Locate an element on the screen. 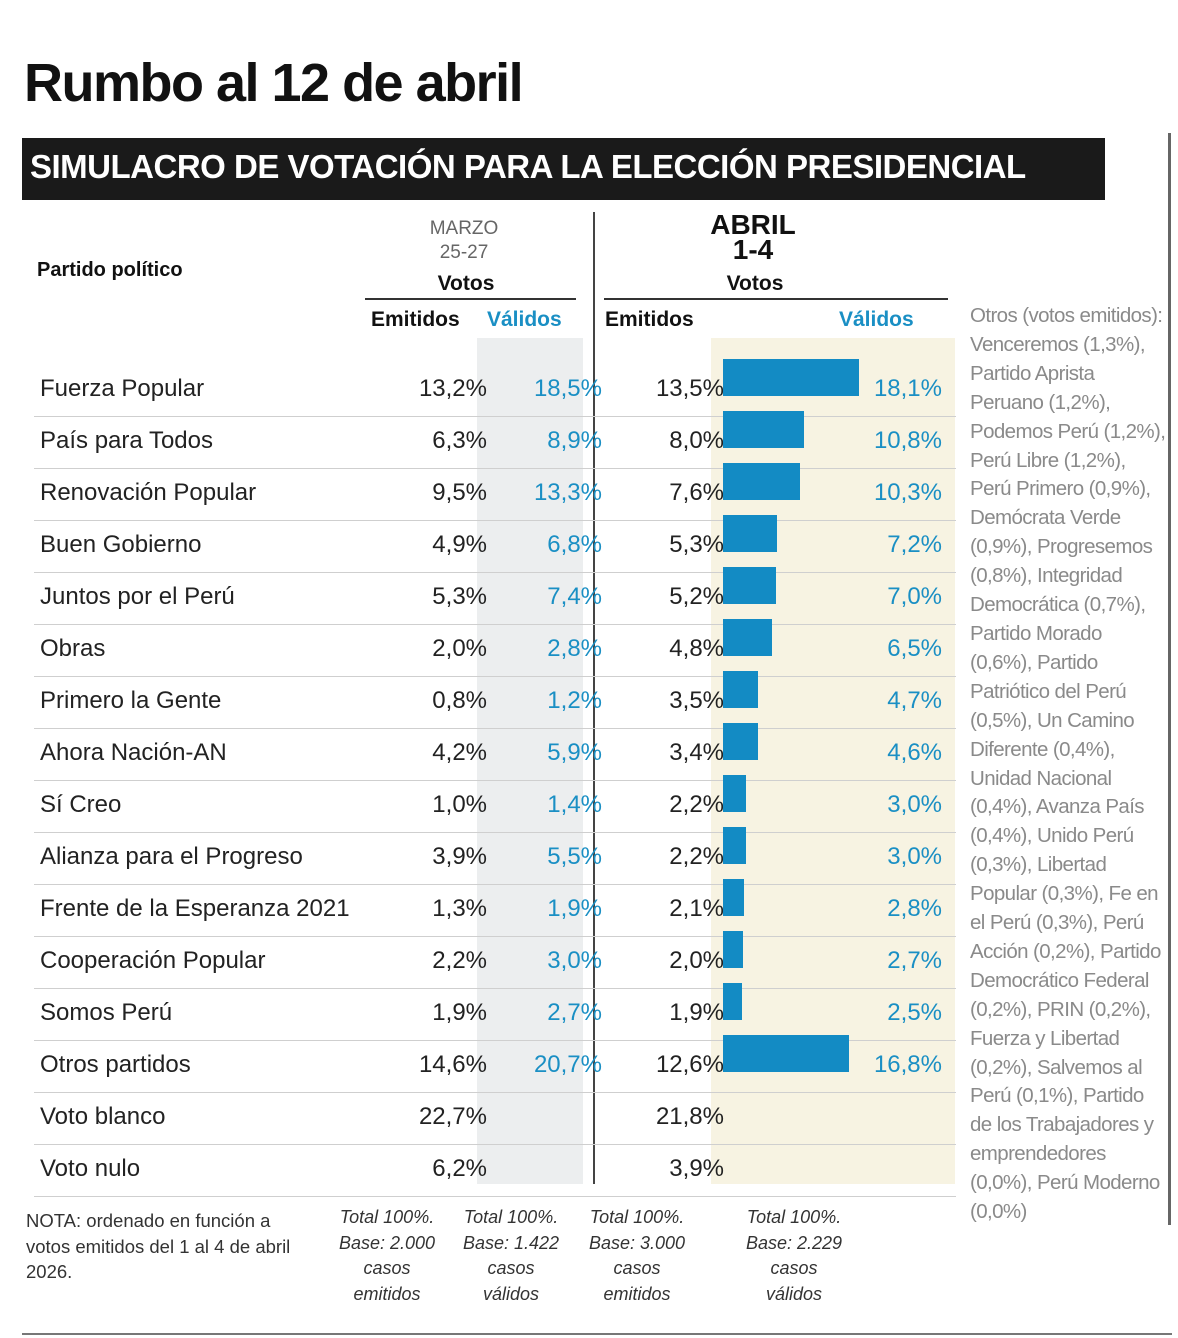  marzo-emitidos-value: 4,2% is located at coordinates (459, 752).